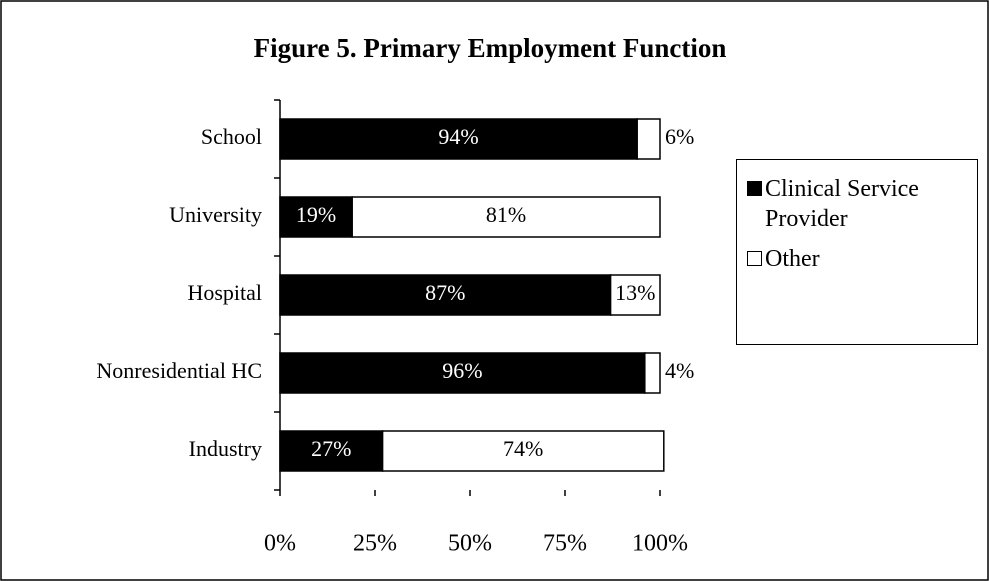  Describe the element at coordinates (660, 544) in the screenshot. I see `x-tick-label: 100%` at that location.